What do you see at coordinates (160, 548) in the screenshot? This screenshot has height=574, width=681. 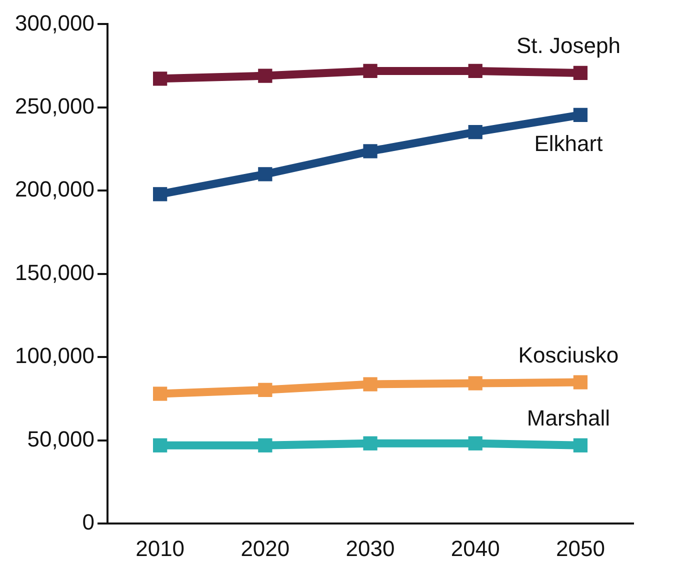 I see `x-tick-label: 2010` at bounding box center [160, 548].